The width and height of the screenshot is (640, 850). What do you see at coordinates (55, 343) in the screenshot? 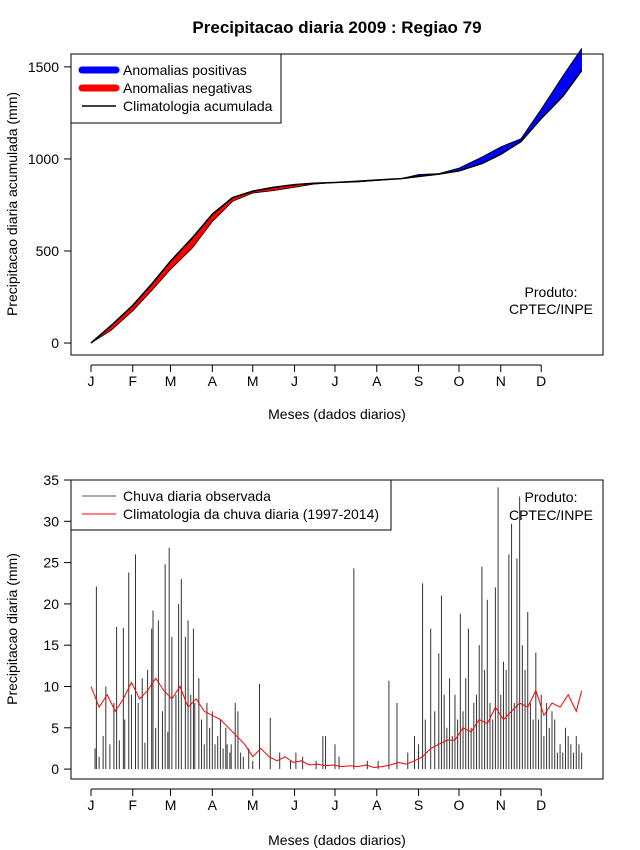
I see `top-ytick-label: 0` at bounding box center [55, 343].